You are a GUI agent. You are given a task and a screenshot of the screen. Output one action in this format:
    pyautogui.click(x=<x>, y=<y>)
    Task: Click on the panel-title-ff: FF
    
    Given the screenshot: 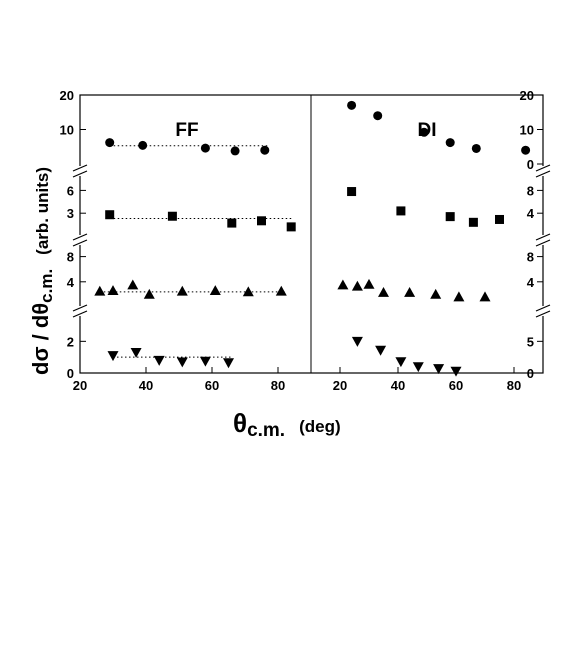 What is the action you would take?
    pyautogui.click(x=186, y=130)
    